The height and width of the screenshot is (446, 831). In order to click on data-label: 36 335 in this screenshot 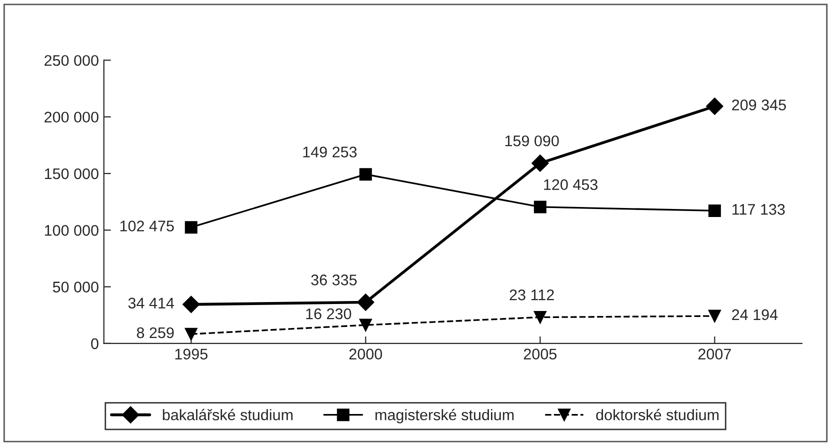, I will do `click(334, 280)`.